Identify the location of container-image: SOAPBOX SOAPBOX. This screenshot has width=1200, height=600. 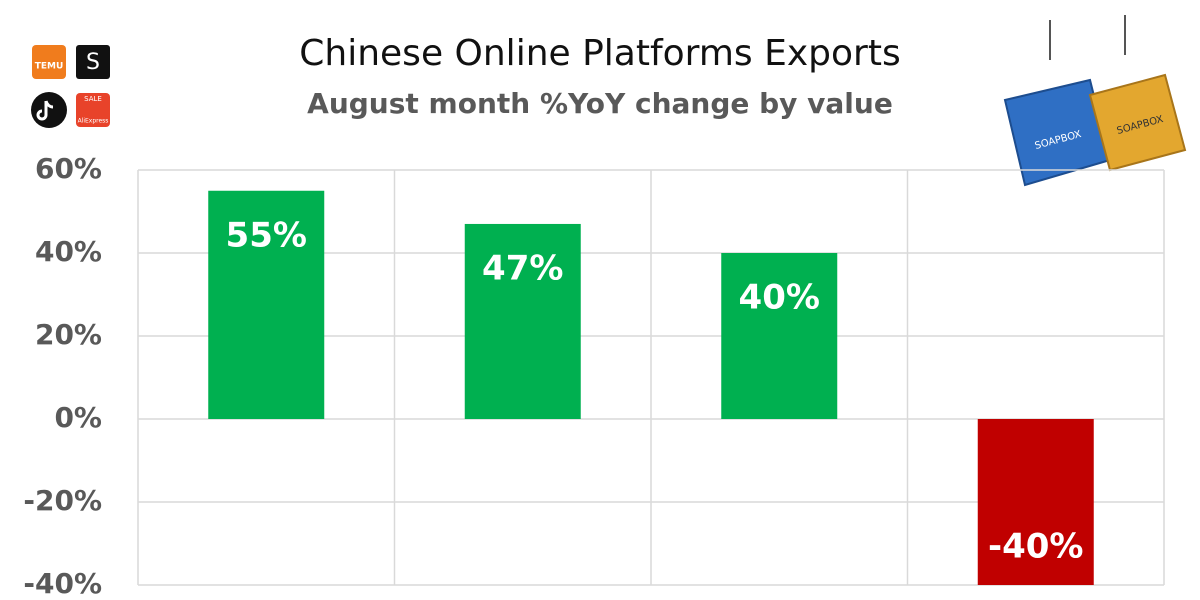
(1095, 101).